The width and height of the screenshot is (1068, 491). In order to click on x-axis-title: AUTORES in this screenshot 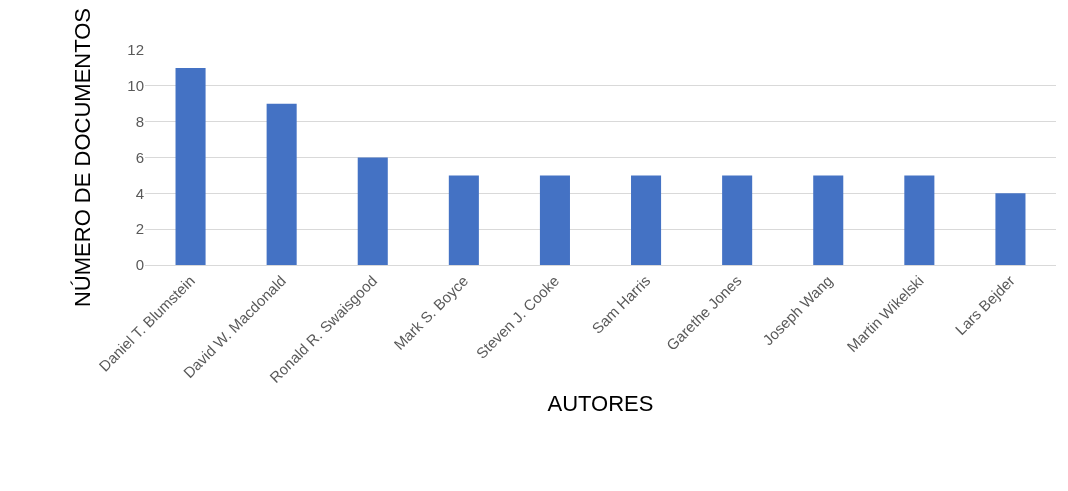, I will do `click(600, 403)`.